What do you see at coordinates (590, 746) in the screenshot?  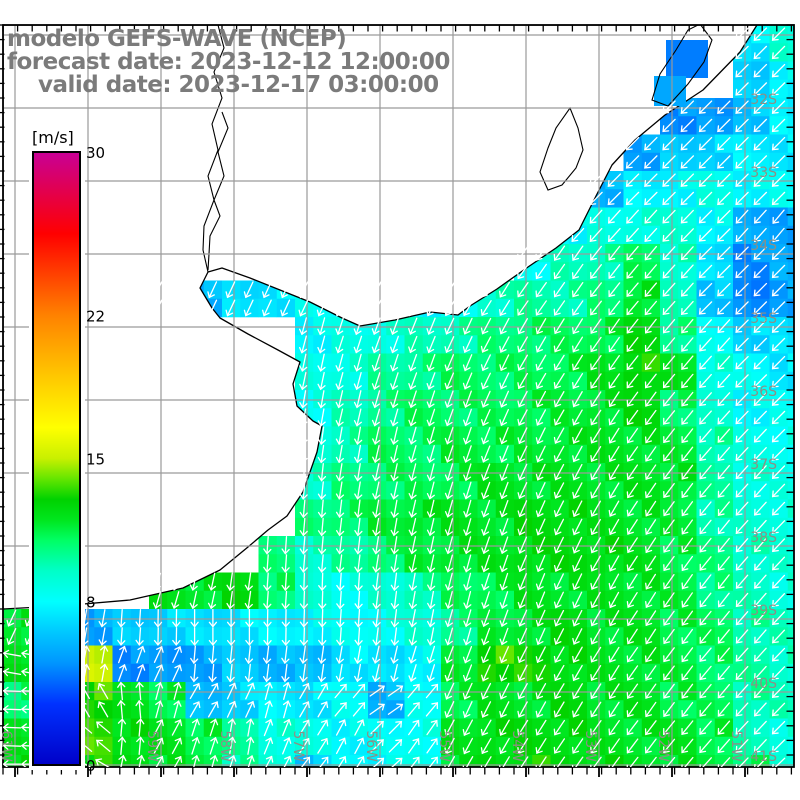 I see `lon-label-53W: 53W` at bounding box center [590, 746].